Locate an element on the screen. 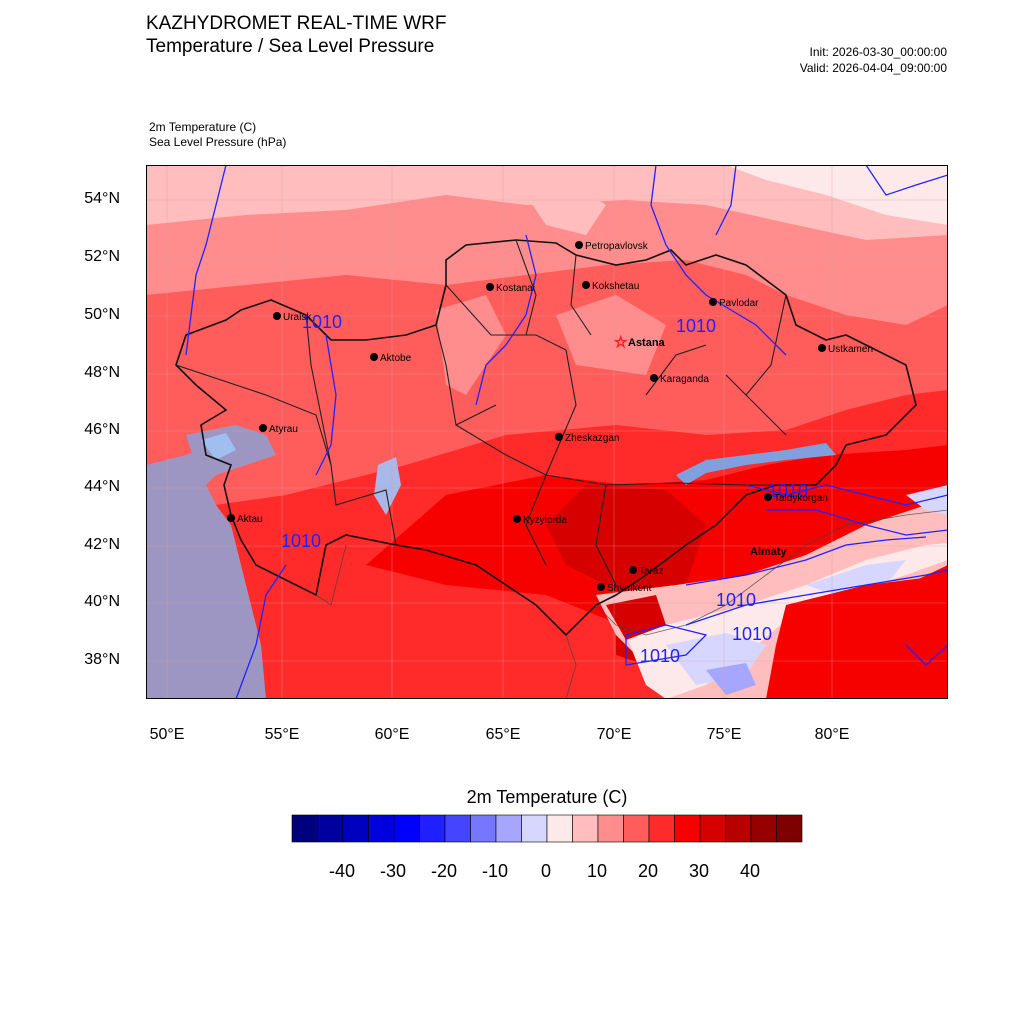 This screenshot has height=1024, width=1024. caspian-shallow is located at coordinates (218, 446).